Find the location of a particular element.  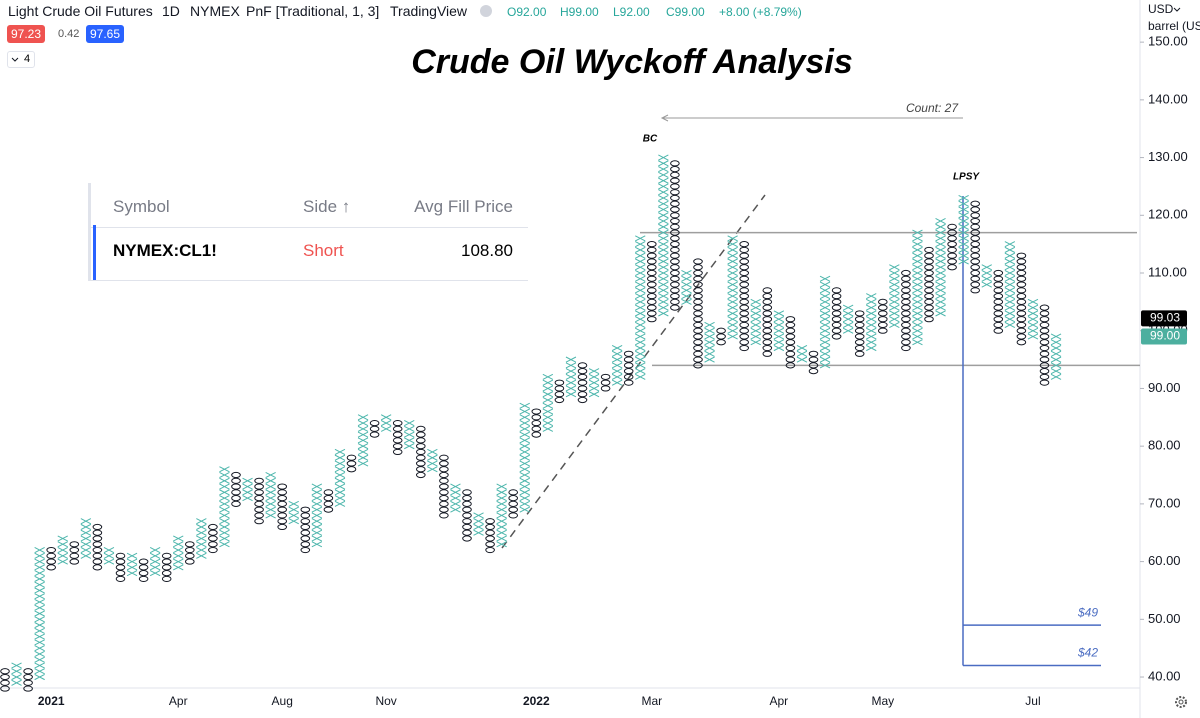

x-tick-label: 2022 is located at coordinates (536, 701).